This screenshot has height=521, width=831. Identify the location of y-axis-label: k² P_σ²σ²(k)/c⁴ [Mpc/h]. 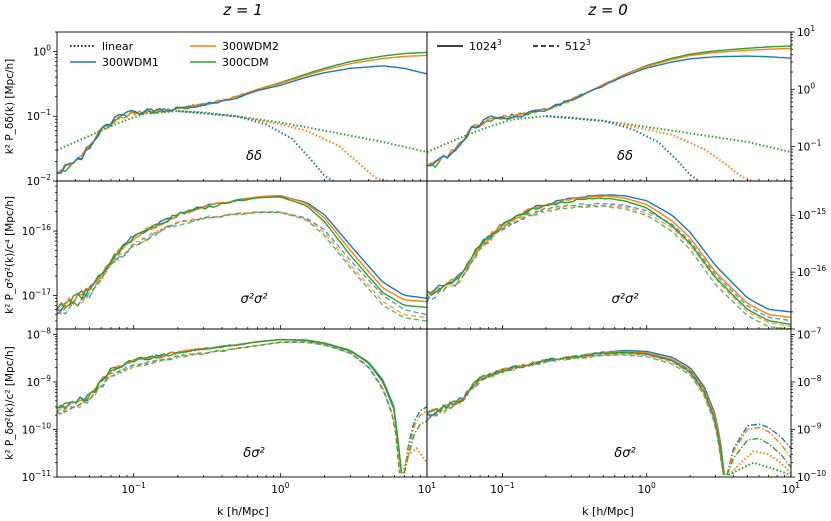
(10, 255).